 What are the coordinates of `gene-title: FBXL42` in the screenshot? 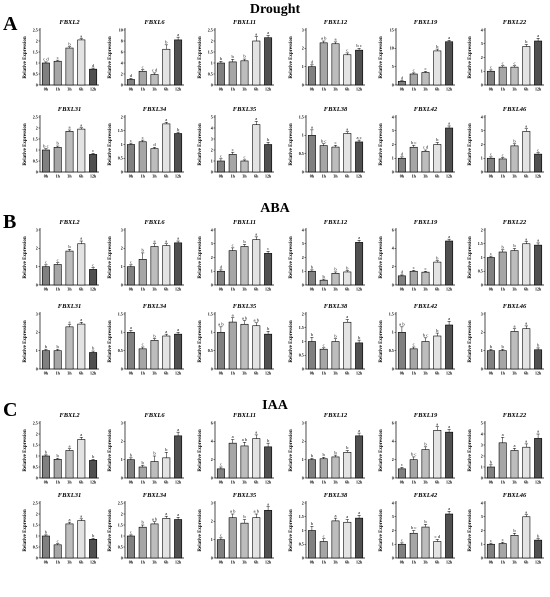 It's located at (426, 495).